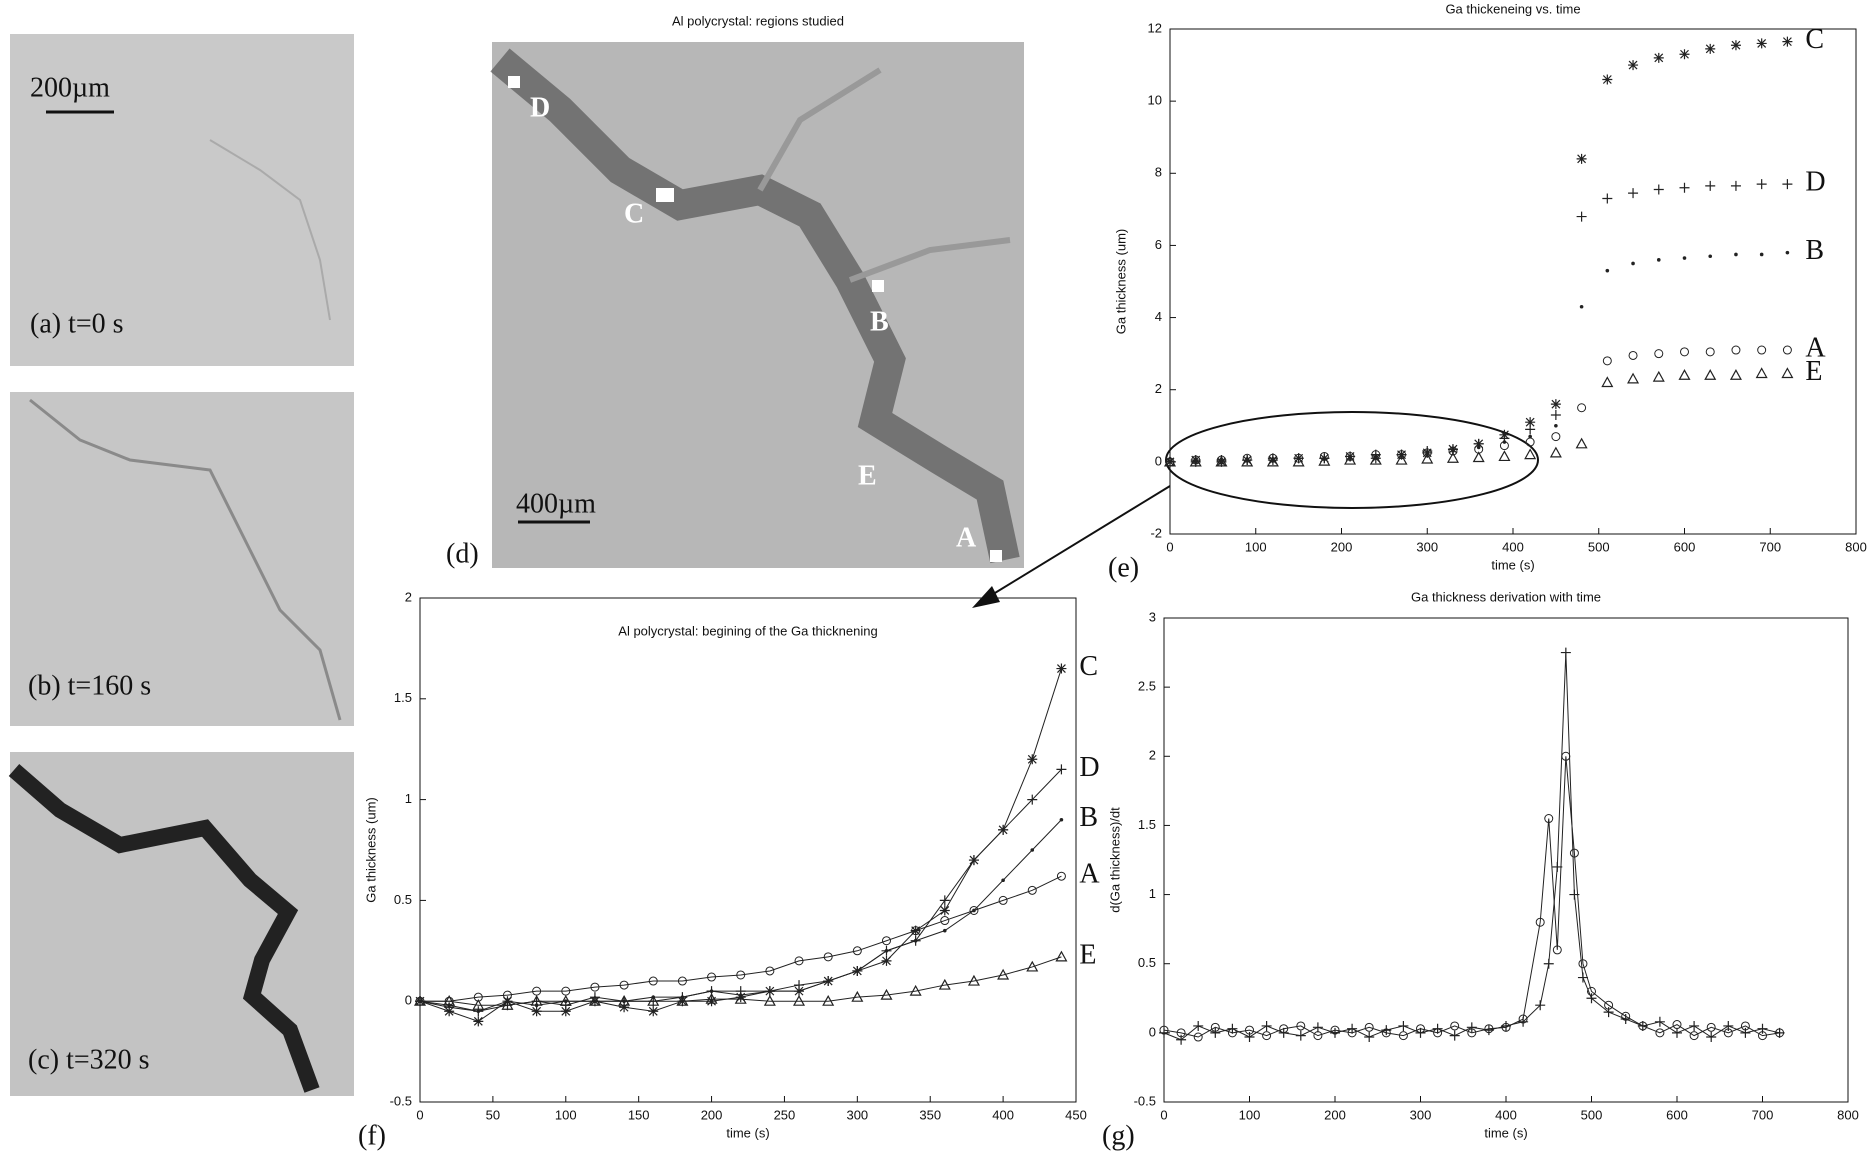  I want to click on panel-label: (a) t=0 s, so click(77, 323).